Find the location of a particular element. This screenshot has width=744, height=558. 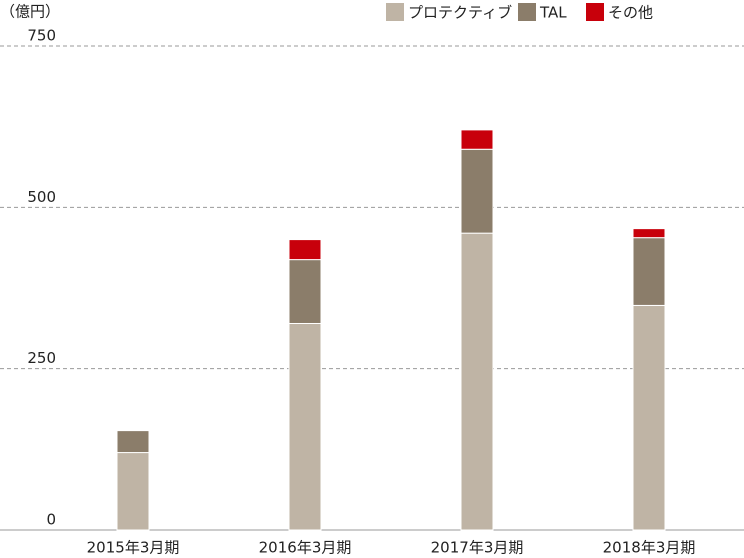

legend-label: その他 is located at coordinates (630, 13).